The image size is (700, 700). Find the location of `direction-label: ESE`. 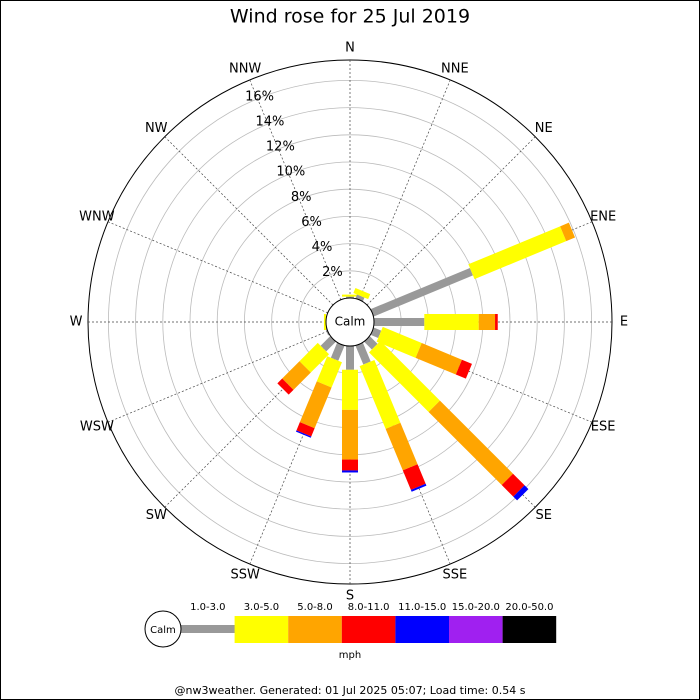

direction-label: ESE is located at coordinates (603, 426).